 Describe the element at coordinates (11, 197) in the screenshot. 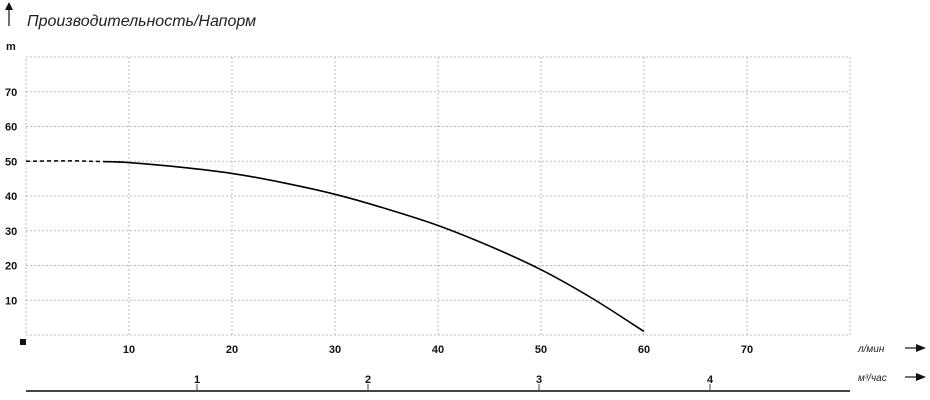

I see `y-tick-label: 40` at that location.